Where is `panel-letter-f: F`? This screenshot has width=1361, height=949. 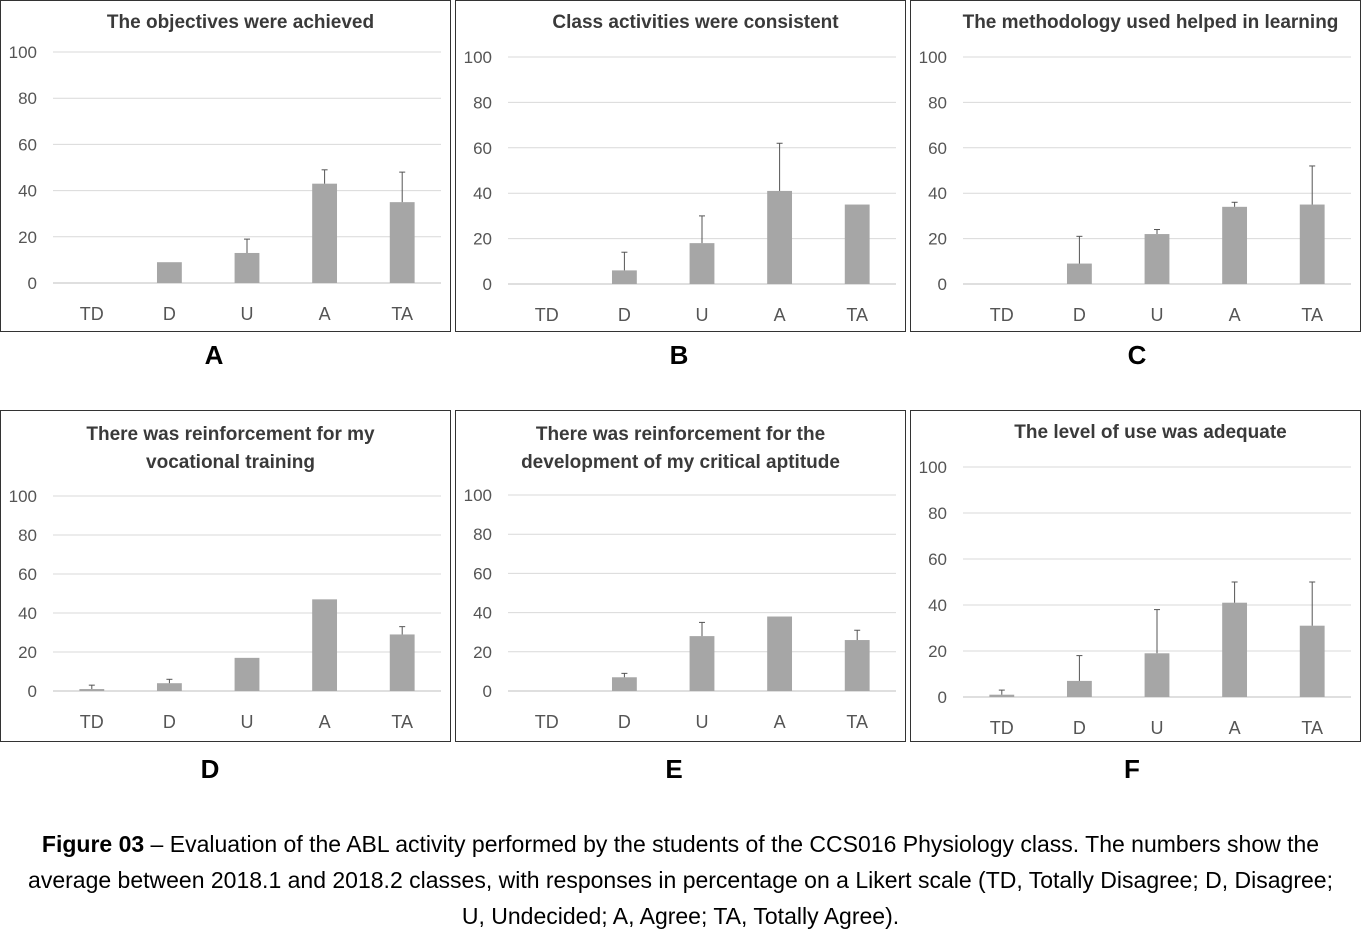 panel-letter-f: F is located at coordinates (1132, 769).